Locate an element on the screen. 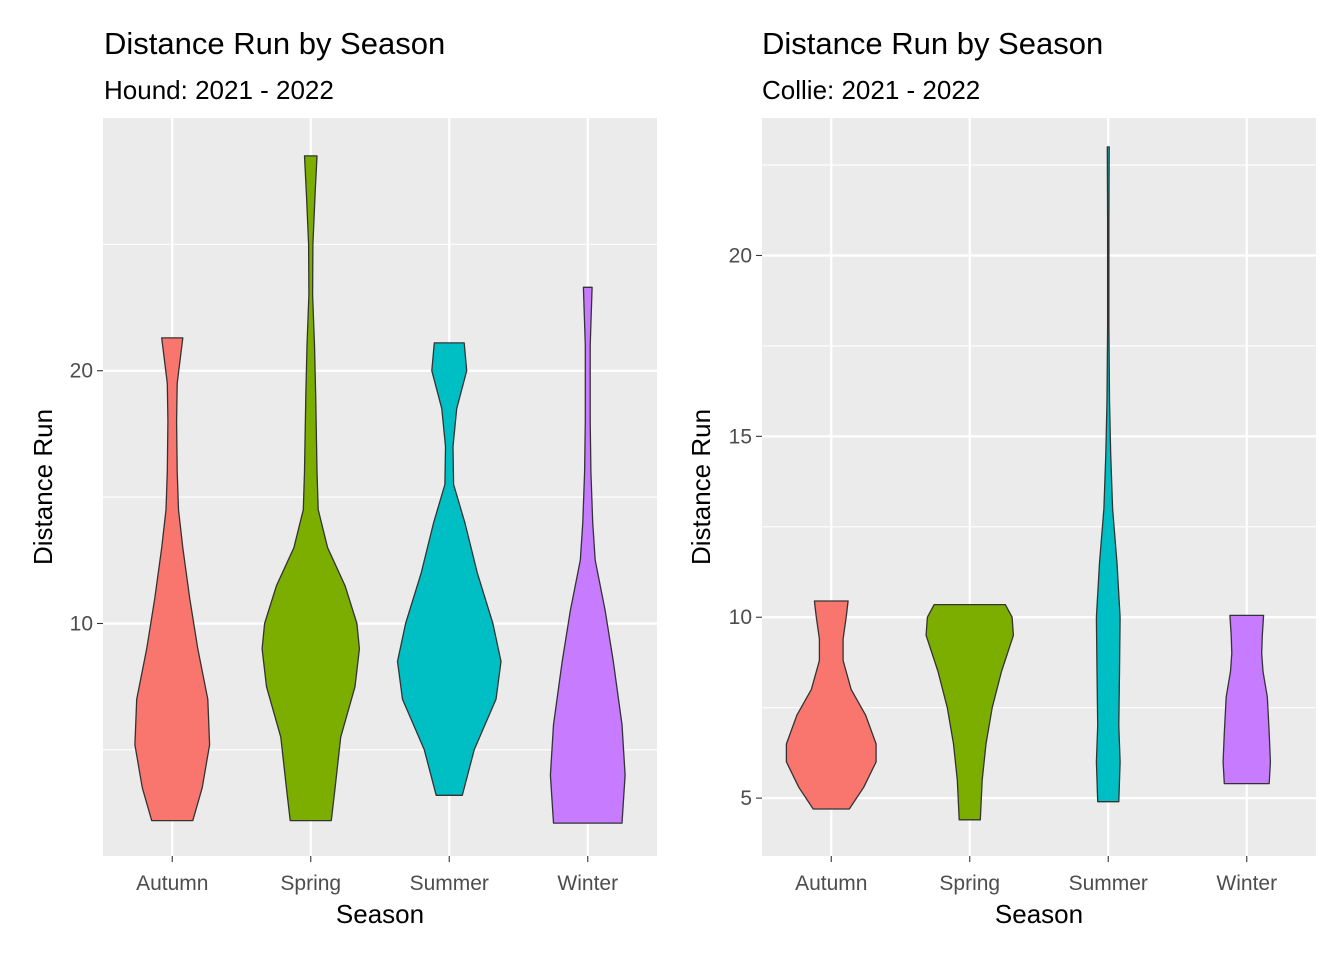 Image resolution: width=1344 pixels, height=960 pixels. chart-subtitle: Collie: 2021 - 2022 is located at coordinates (871, 90).